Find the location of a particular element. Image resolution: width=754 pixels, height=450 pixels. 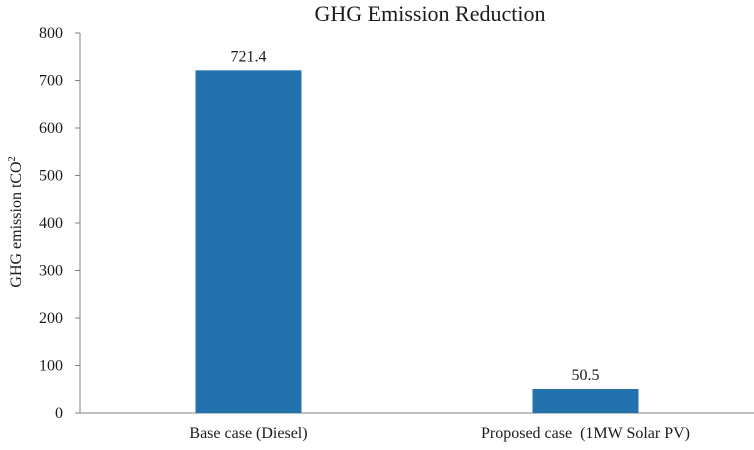

y-axis-label-superscript: 2 is located at coordinates (12, 158).